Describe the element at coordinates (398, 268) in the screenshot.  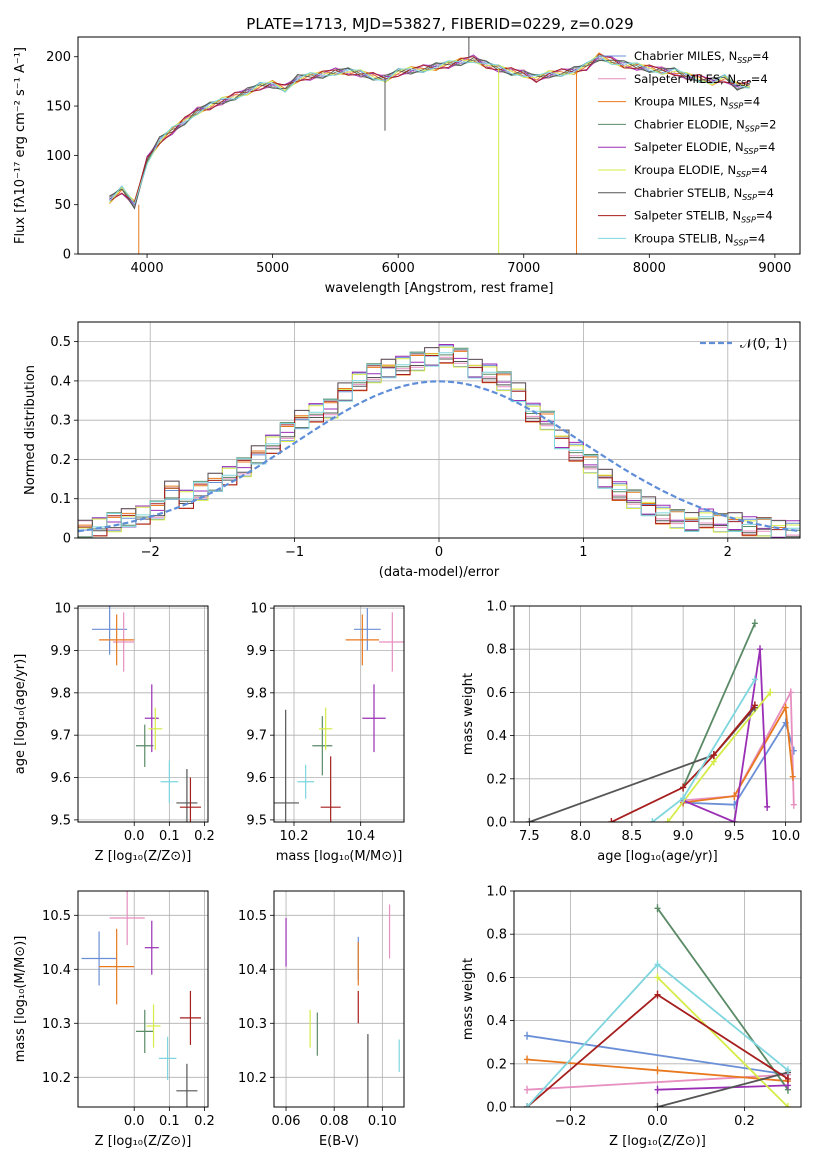
I see `x-tick-label: 6000` at that location.